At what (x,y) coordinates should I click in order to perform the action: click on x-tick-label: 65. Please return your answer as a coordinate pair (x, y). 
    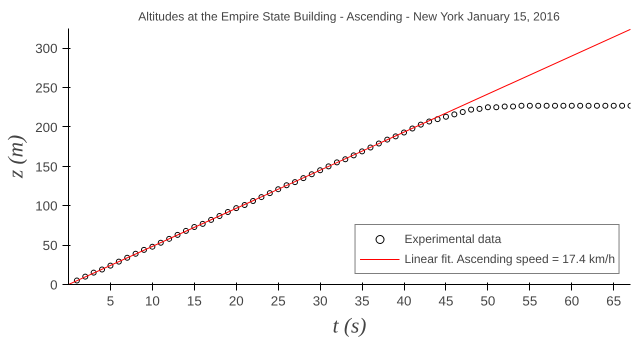
    Looking at the image, I should click on (614, 301).